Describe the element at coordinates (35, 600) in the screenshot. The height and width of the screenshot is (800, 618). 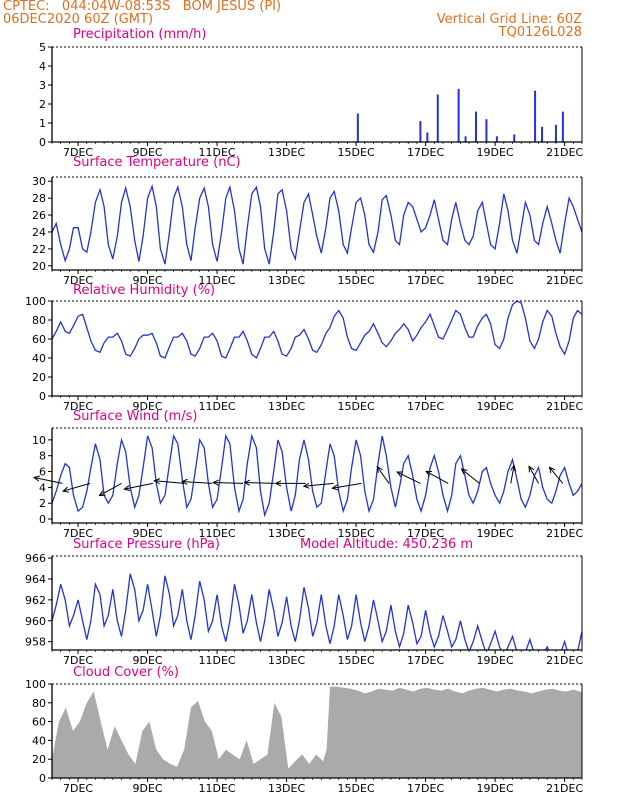
I see `y-tick-label: 962` at that location.